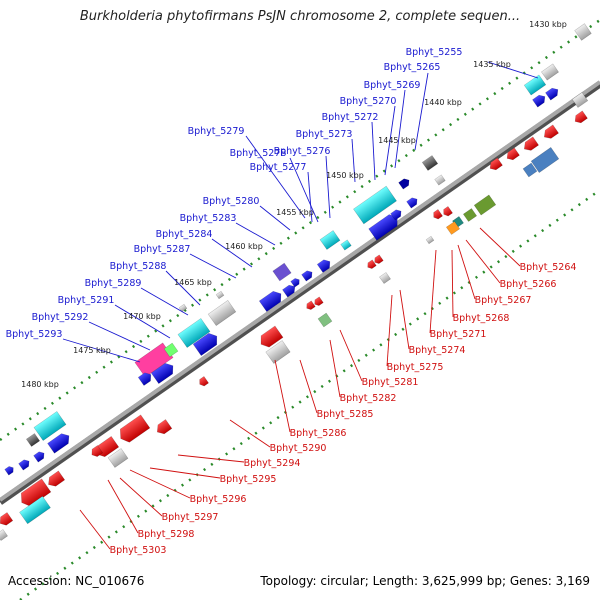 The height and width of the screenshot is (600, 600). I want to click on forward-gene-label: Bphyt_5276, so click(302, 151).